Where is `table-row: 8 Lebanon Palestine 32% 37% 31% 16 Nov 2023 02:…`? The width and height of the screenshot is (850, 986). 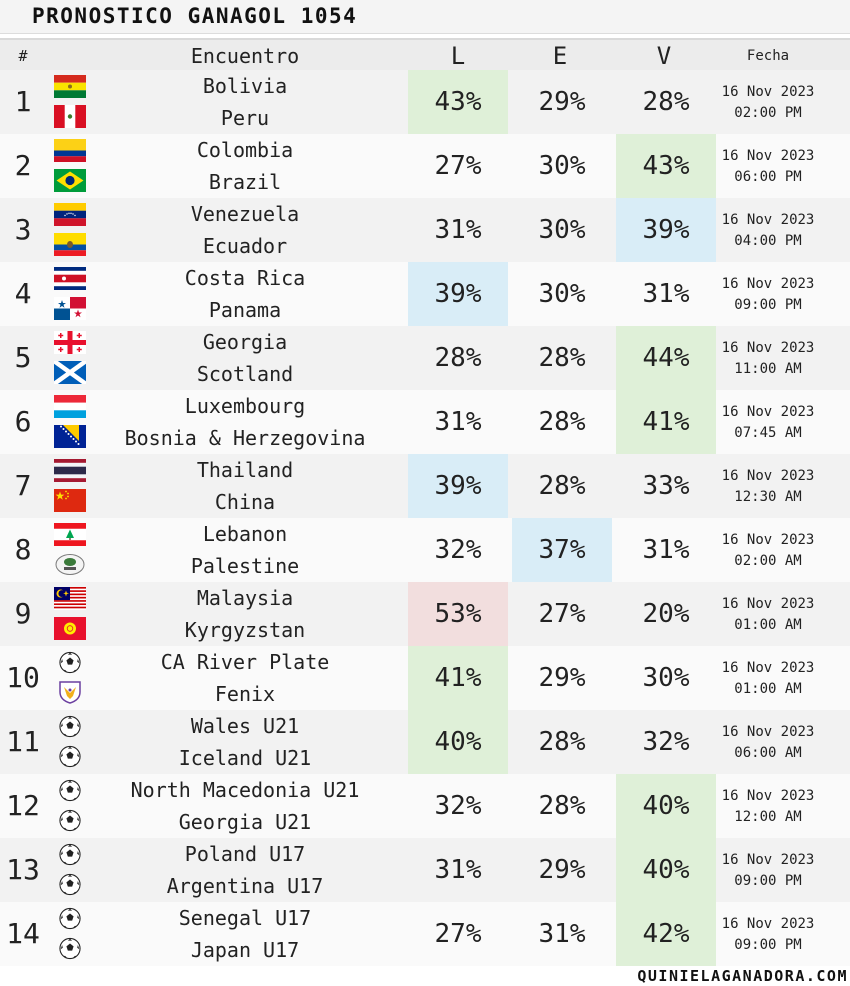
table-row: 8 Lebanon Palestine 32% 37% 31% 16 Nov 2023 02:… is located at coordinates (425, 550).